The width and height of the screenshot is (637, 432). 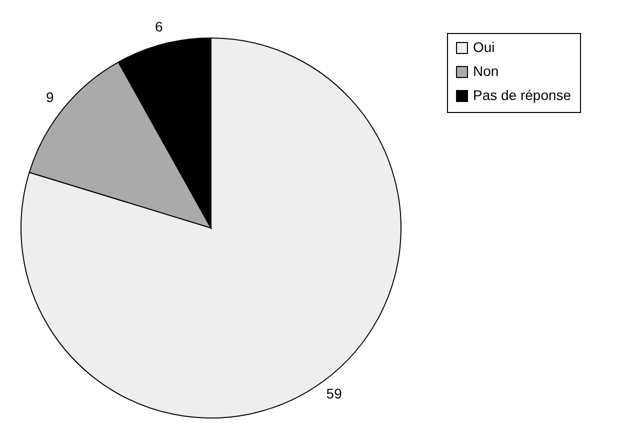 What do you see at coordinates (334, 393) in the screenshot?
I see `data-label: 59` at bounding box center [334, 393].